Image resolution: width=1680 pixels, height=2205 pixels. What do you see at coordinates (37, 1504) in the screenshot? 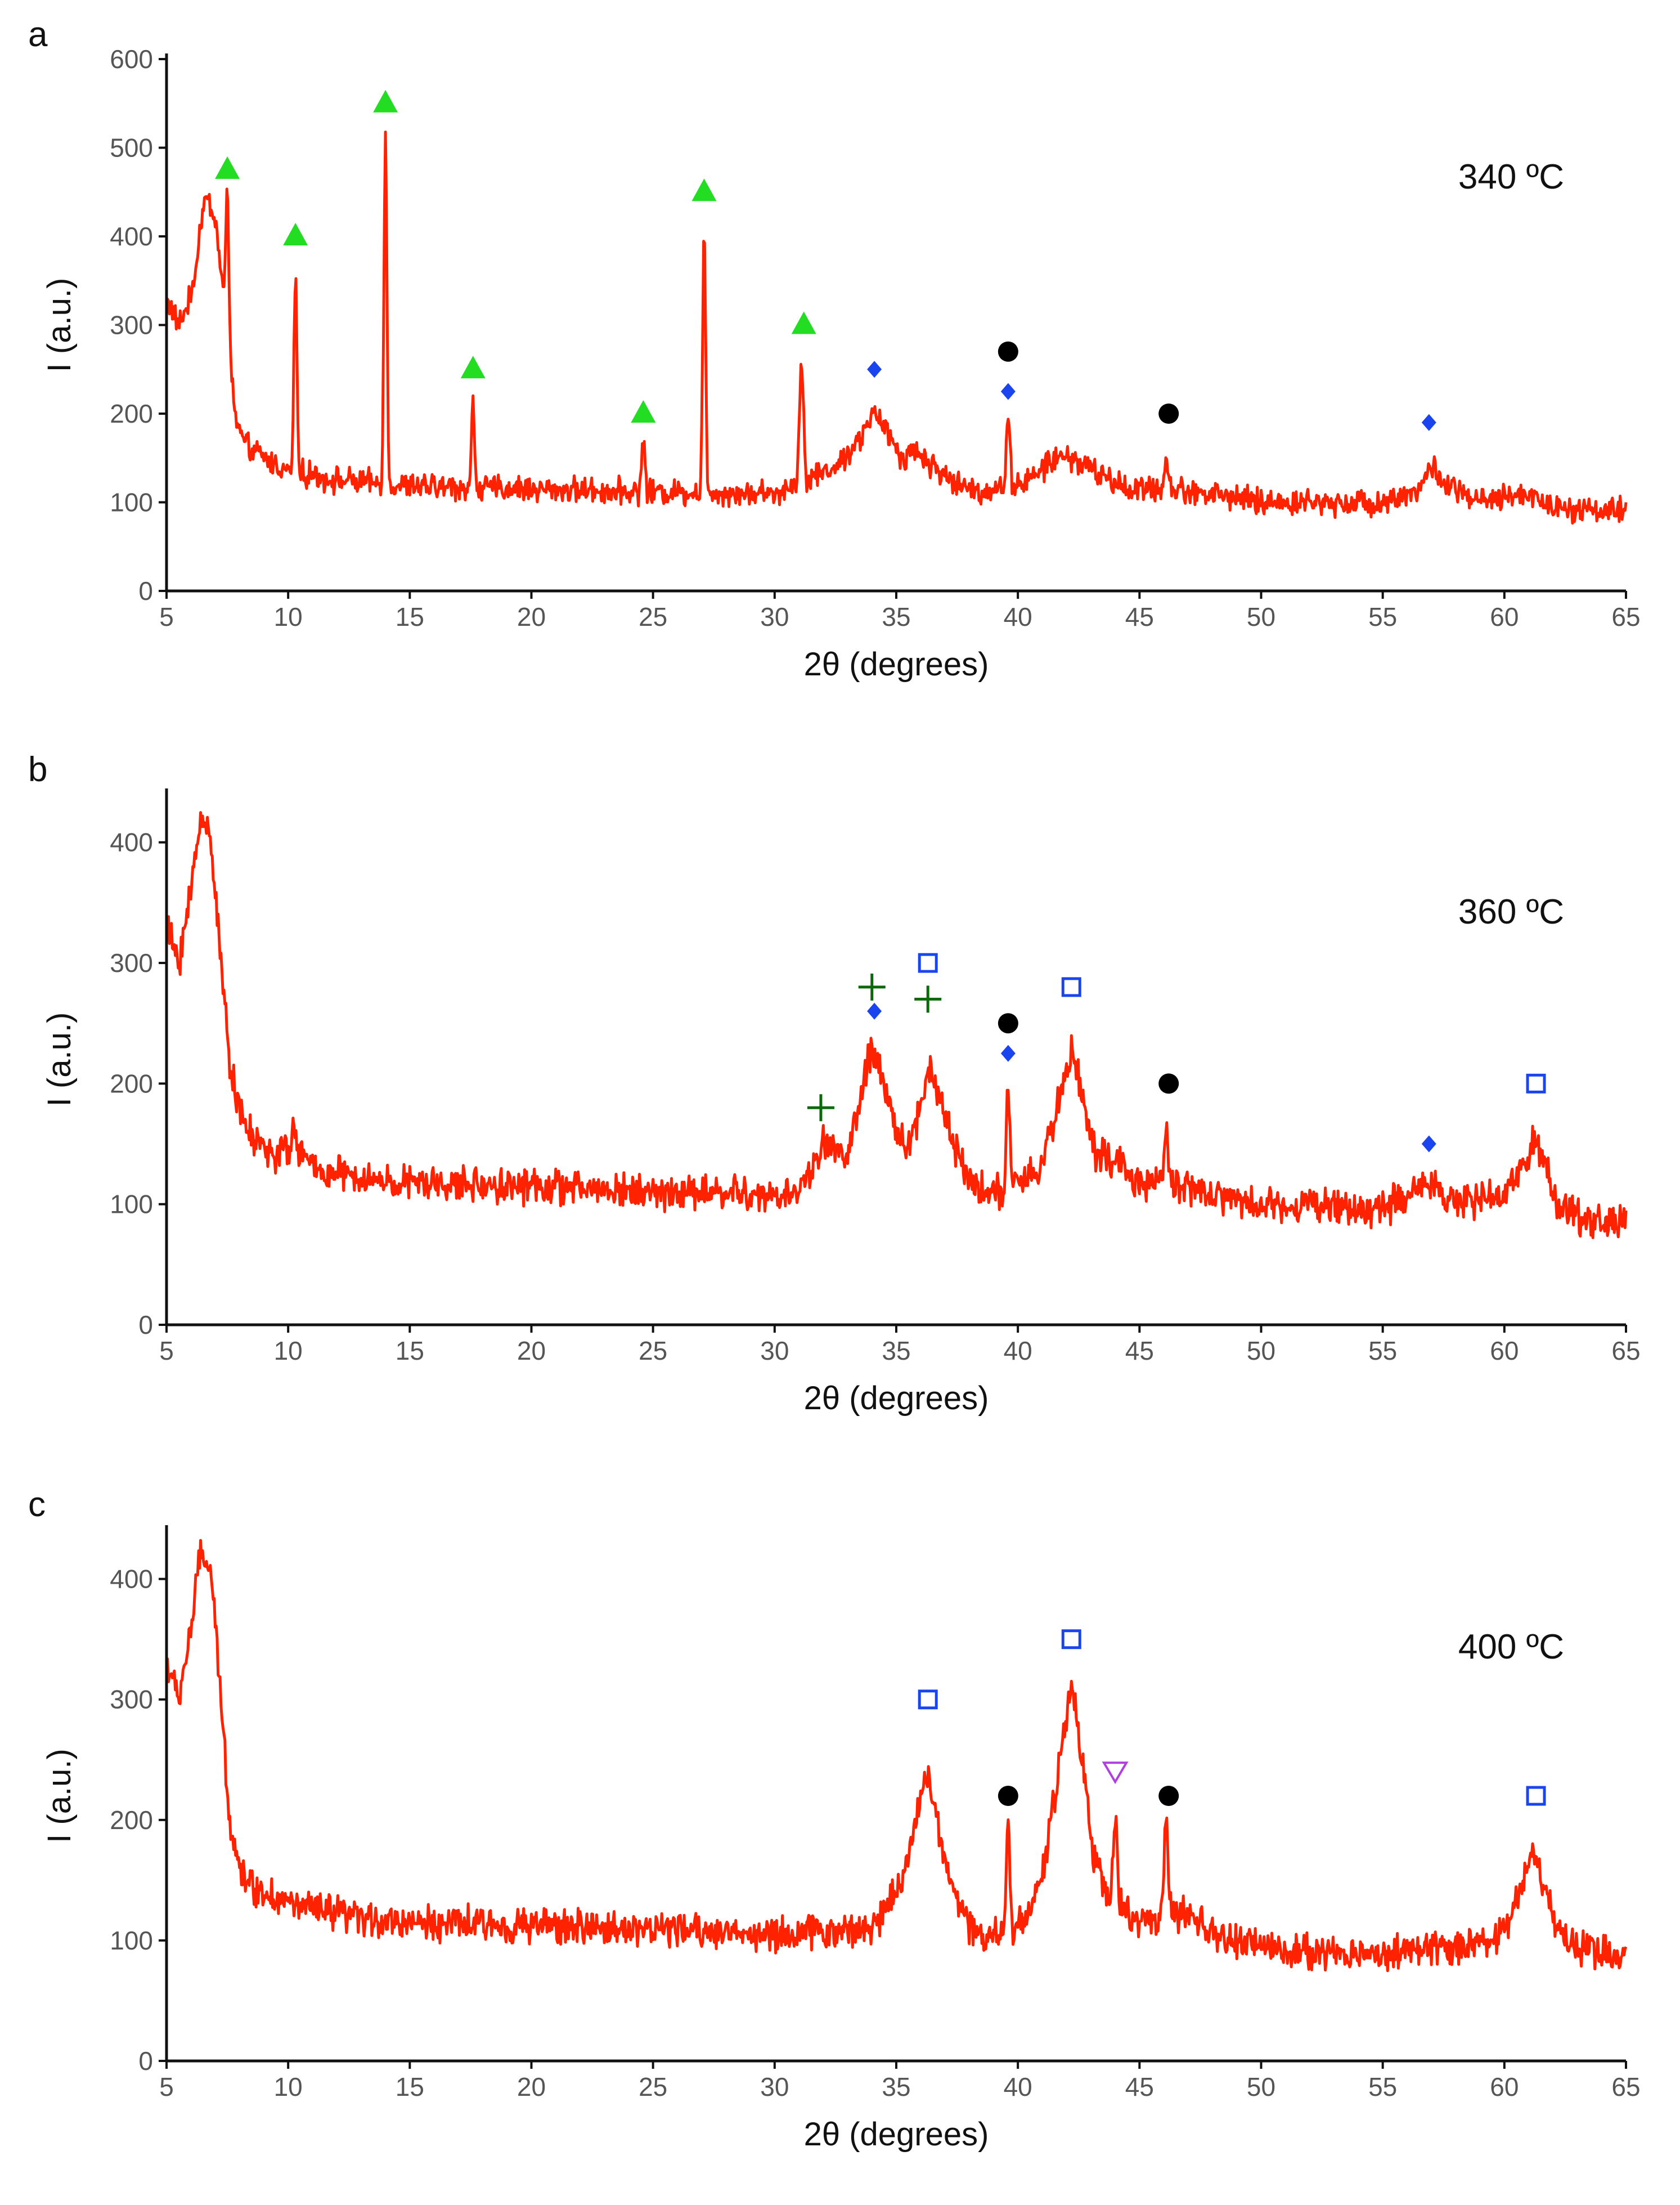
I see `panel-letter: c` at bounding box center [37, 1504].